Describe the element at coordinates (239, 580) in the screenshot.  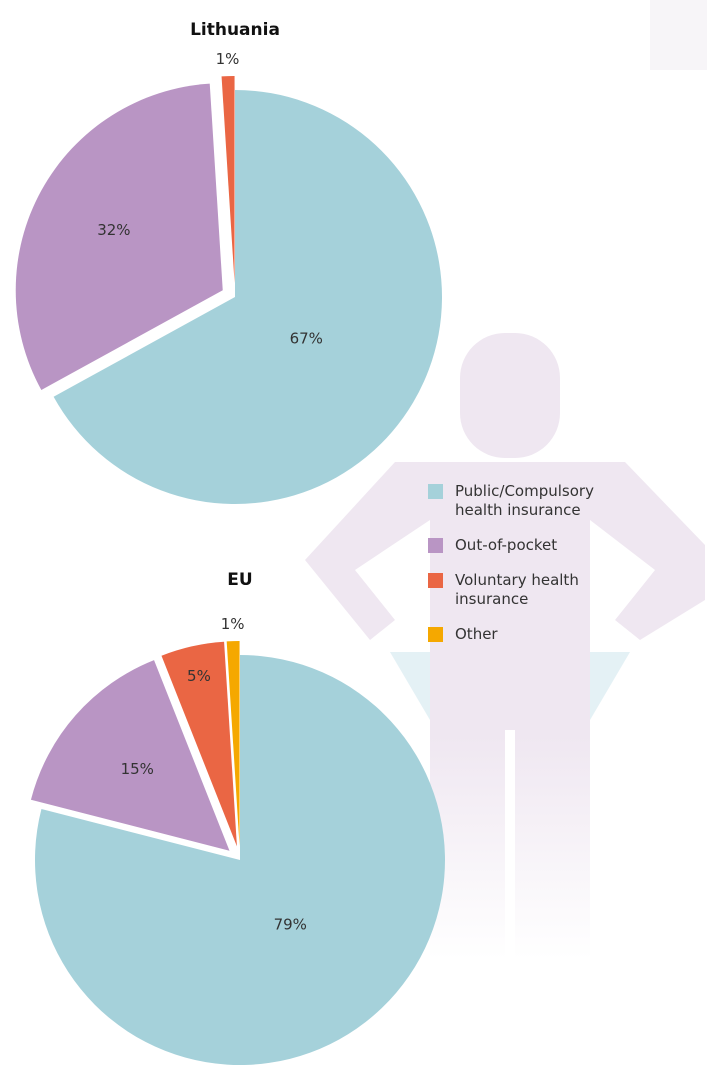
I see `chart-title: EU` at that location.